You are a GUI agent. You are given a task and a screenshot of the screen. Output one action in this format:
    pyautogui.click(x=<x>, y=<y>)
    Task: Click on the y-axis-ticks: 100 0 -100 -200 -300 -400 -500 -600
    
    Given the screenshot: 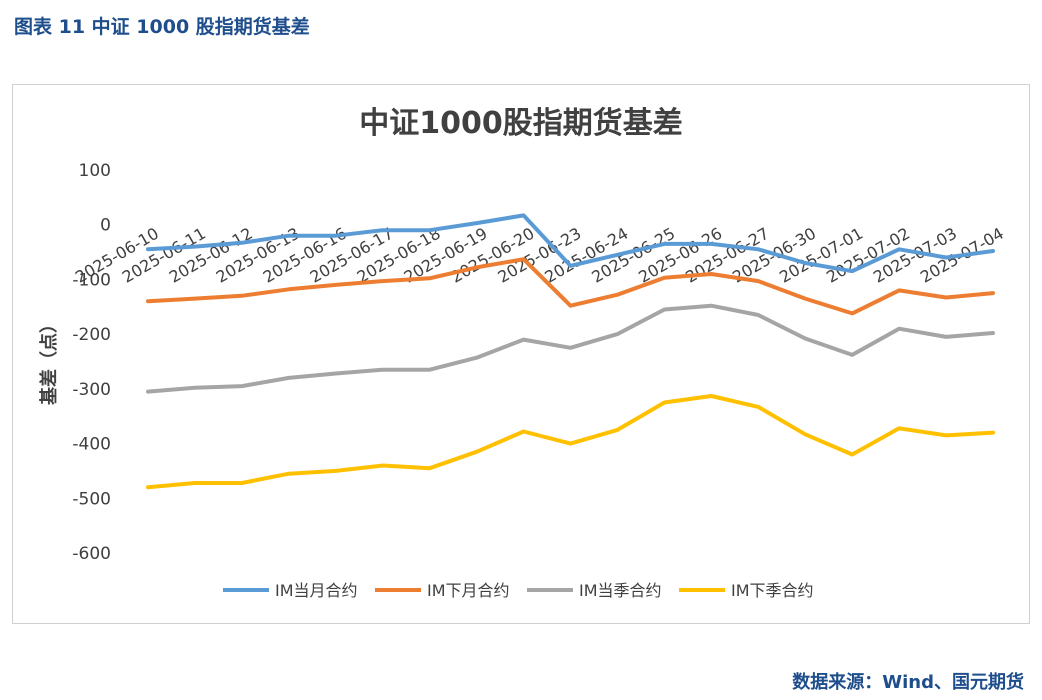 What is the action you would take?
    pyautogui.click(x=91, y=362)
    